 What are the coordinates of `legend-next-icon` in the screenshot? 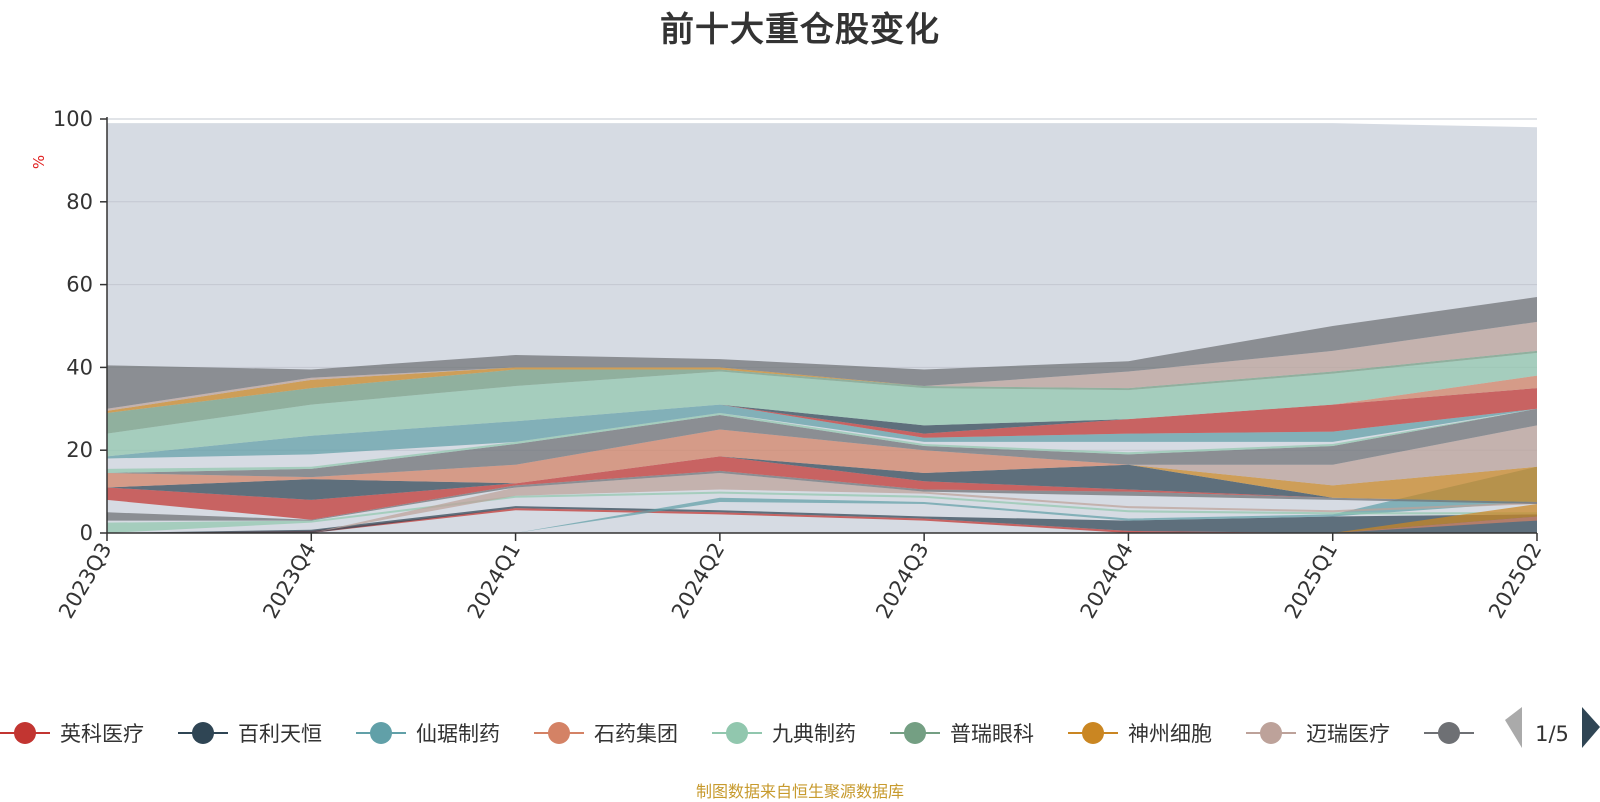 It's located at (1591, 727).